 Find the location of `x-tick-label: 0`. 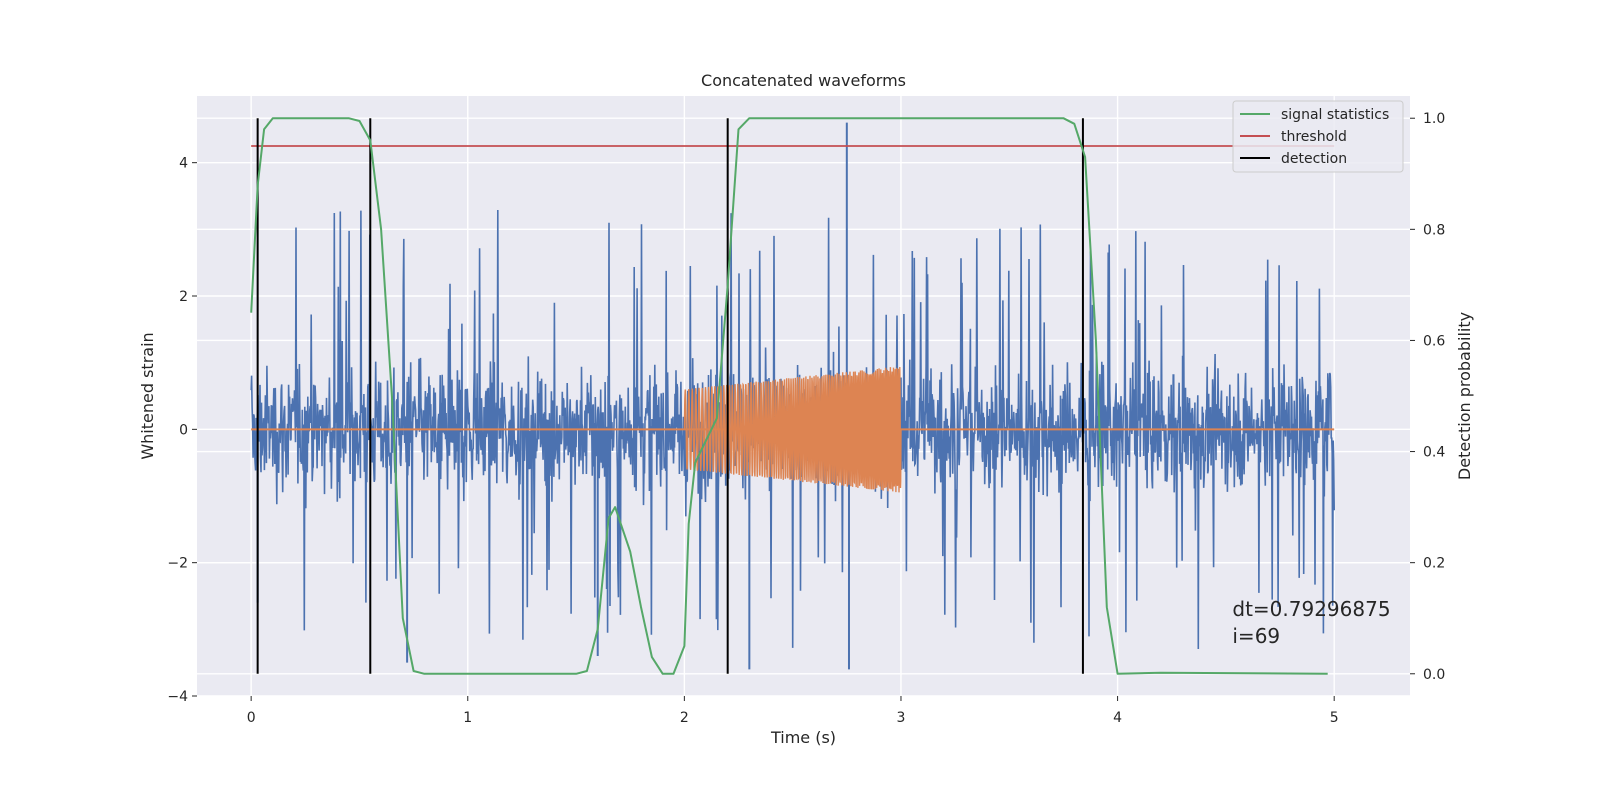

x-tick-label: 0 is located at coordinates (251, 718).